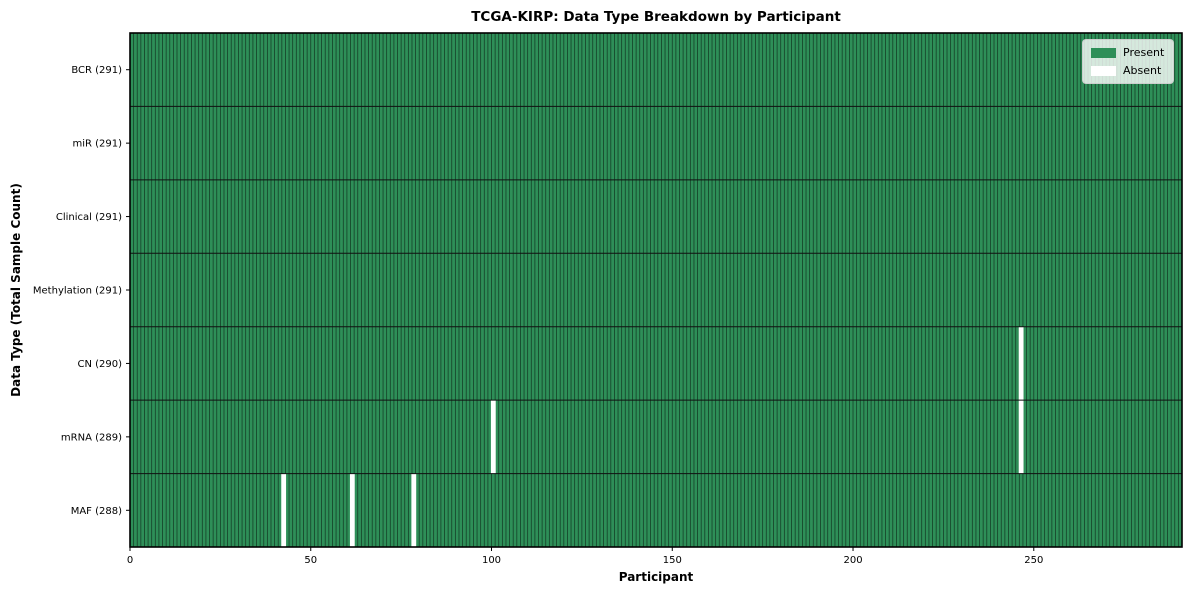 Image resolution: width=1200 pixels, height=600 pixels. What do you see at coordinates (310, 560) in the screenshot?
I see `x-tick-label: 50` at bounding box center [310, 560].